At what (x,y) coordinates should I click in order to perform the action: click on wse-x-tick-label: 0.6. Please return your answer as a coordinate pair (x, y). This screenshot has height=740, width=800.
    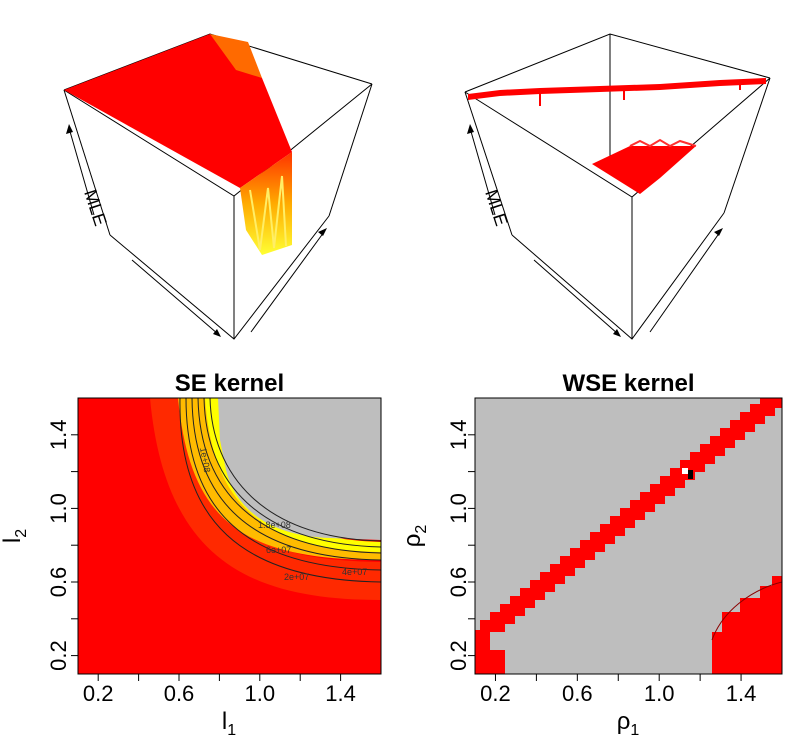
    Looking at the image, I should click on (577, 693).